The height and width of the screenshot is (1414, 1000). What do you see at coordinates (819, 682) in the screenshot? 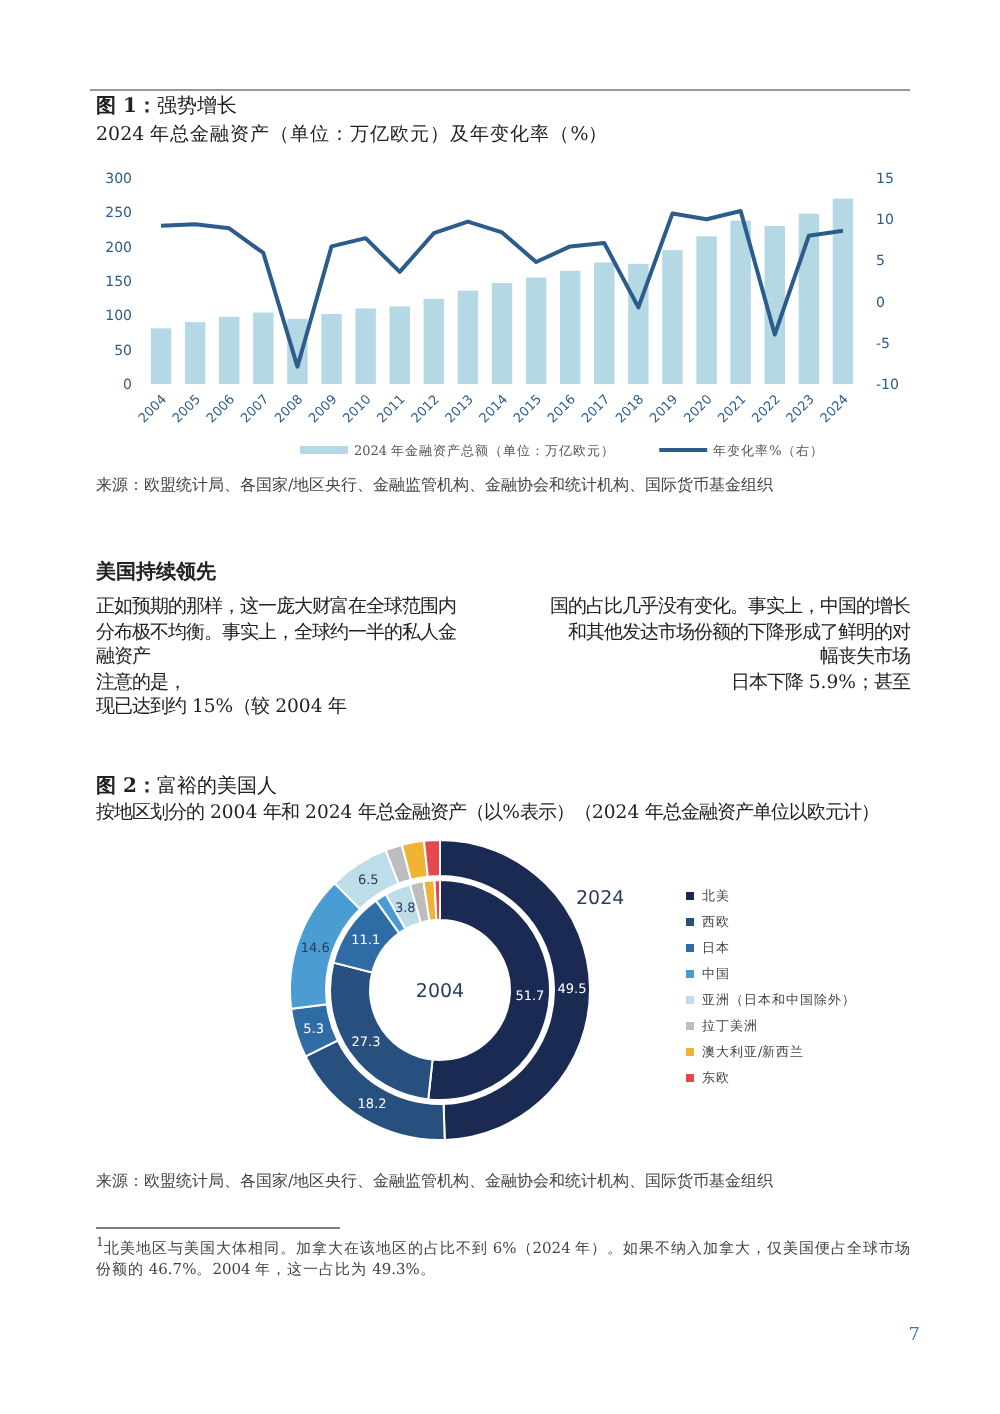
I see `text: 日本下降 5.9%；甚至` at bounding box center [819, 682].